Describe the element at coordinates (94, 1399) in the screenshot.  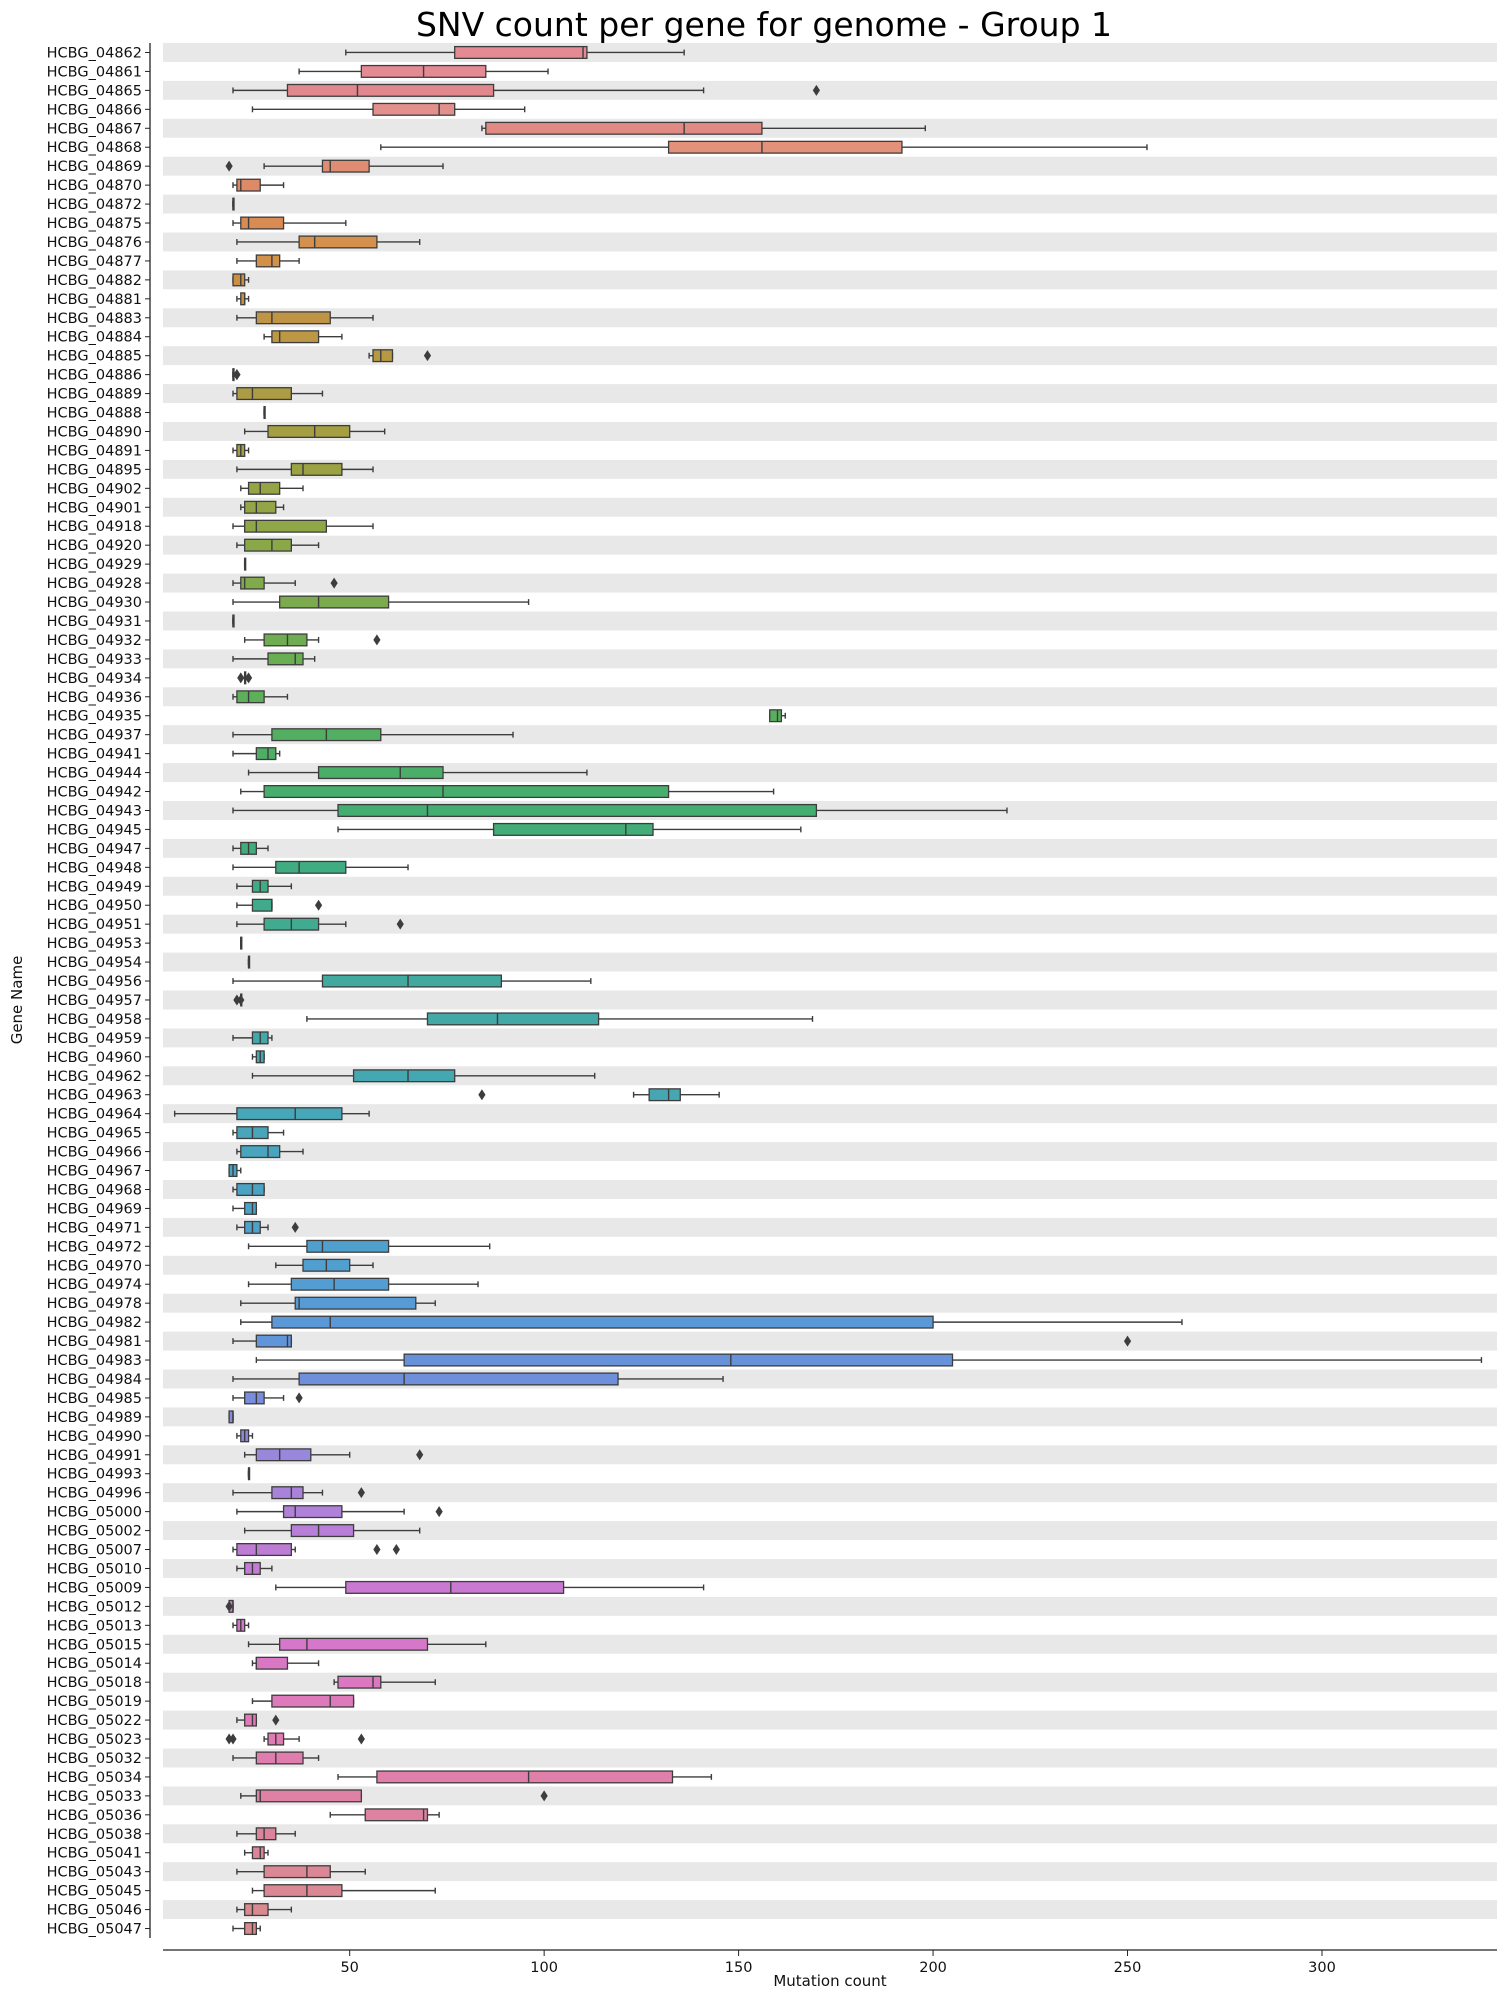
I see `y-tick-label: HCBG_04985` at that location.